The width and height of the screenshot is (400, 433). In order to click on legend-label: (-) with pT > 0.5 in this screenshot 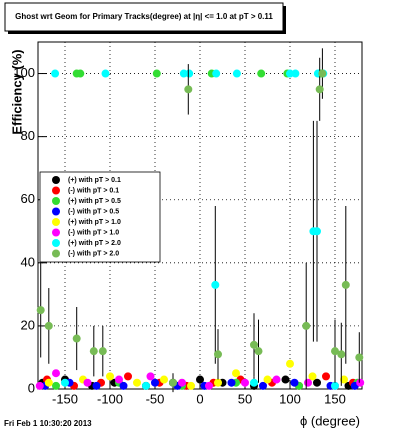, I will do `click(93, 211)`.